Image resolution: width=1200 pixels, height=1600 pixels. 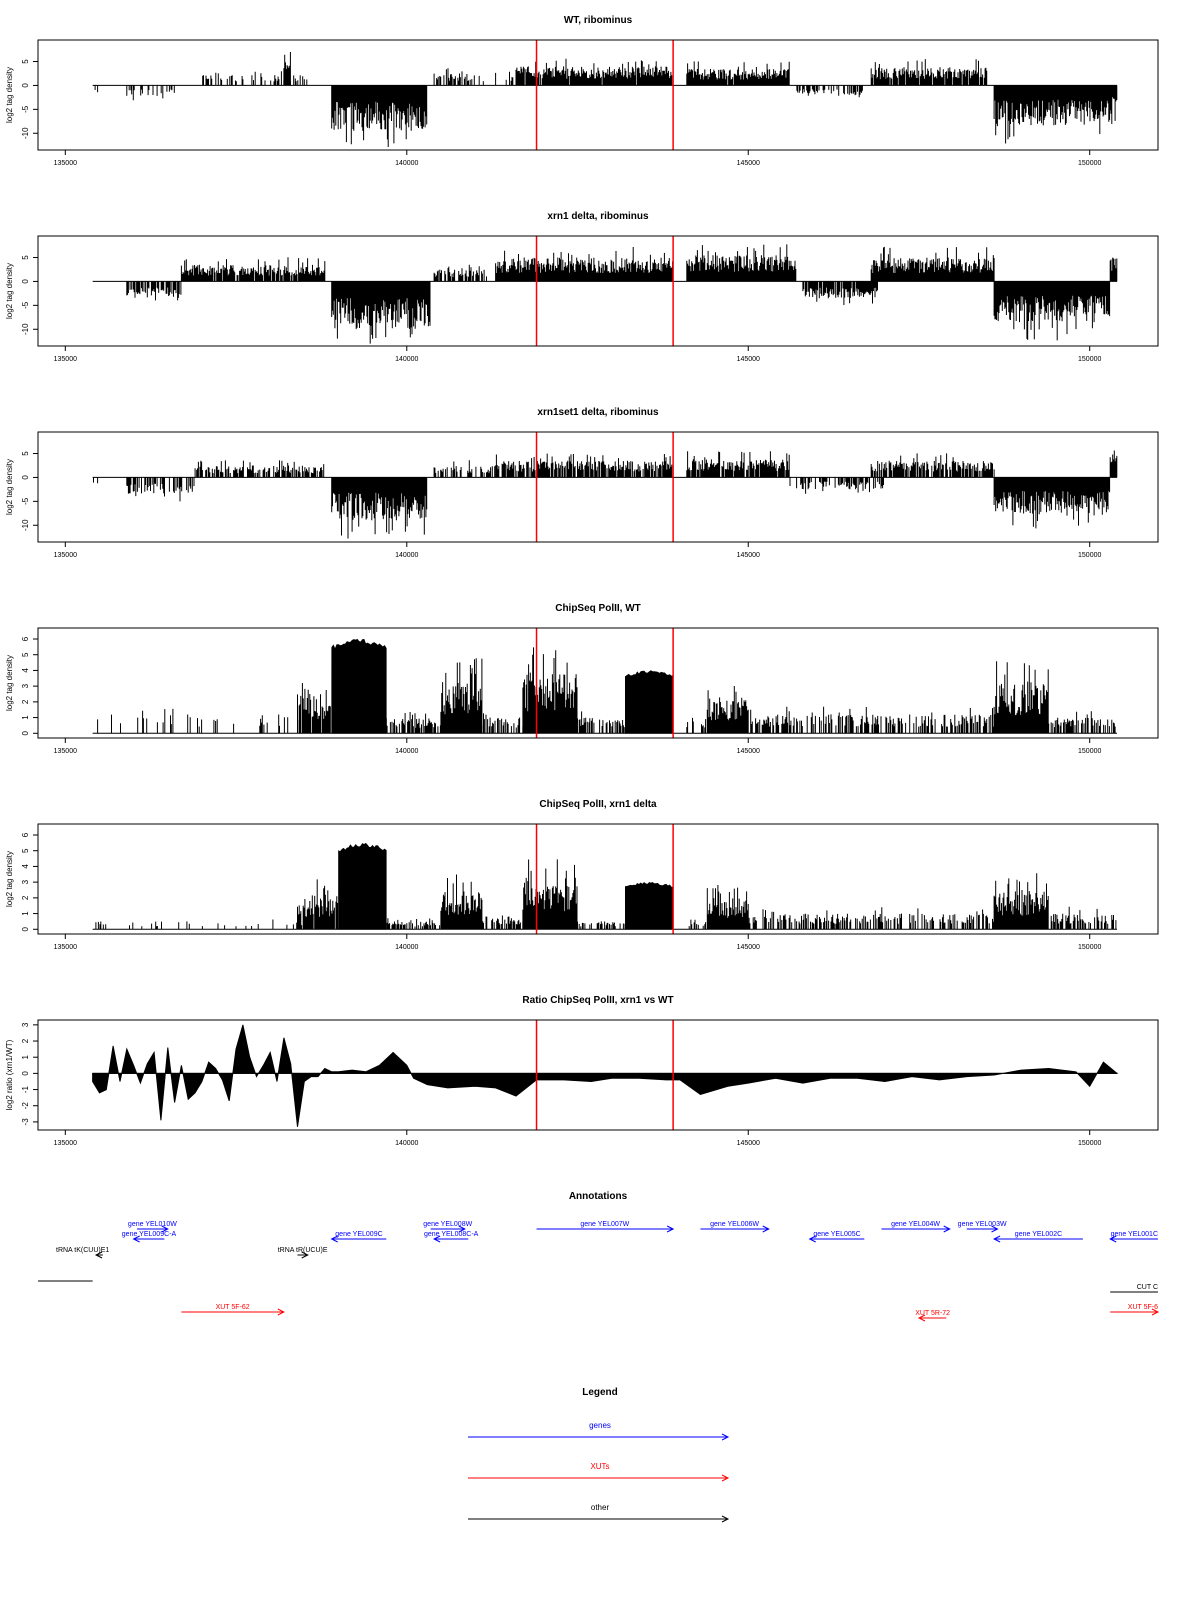 What do you see at coordinates (600, 1425) in the screenshot?
I see `legend-label: genes` at bounding box center [600, 1425].